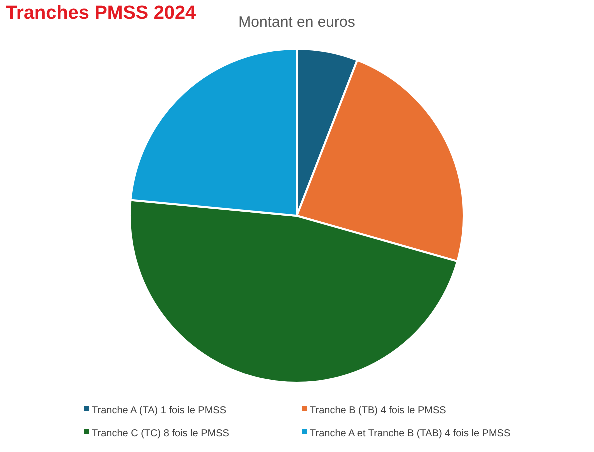 The width and height of the screenshot is (594, 452). Describe the element at coordinates (378, 411) in the screenshot. I see `legend-label: Tranche B (TB) 4 fois le PMSS` at that location.